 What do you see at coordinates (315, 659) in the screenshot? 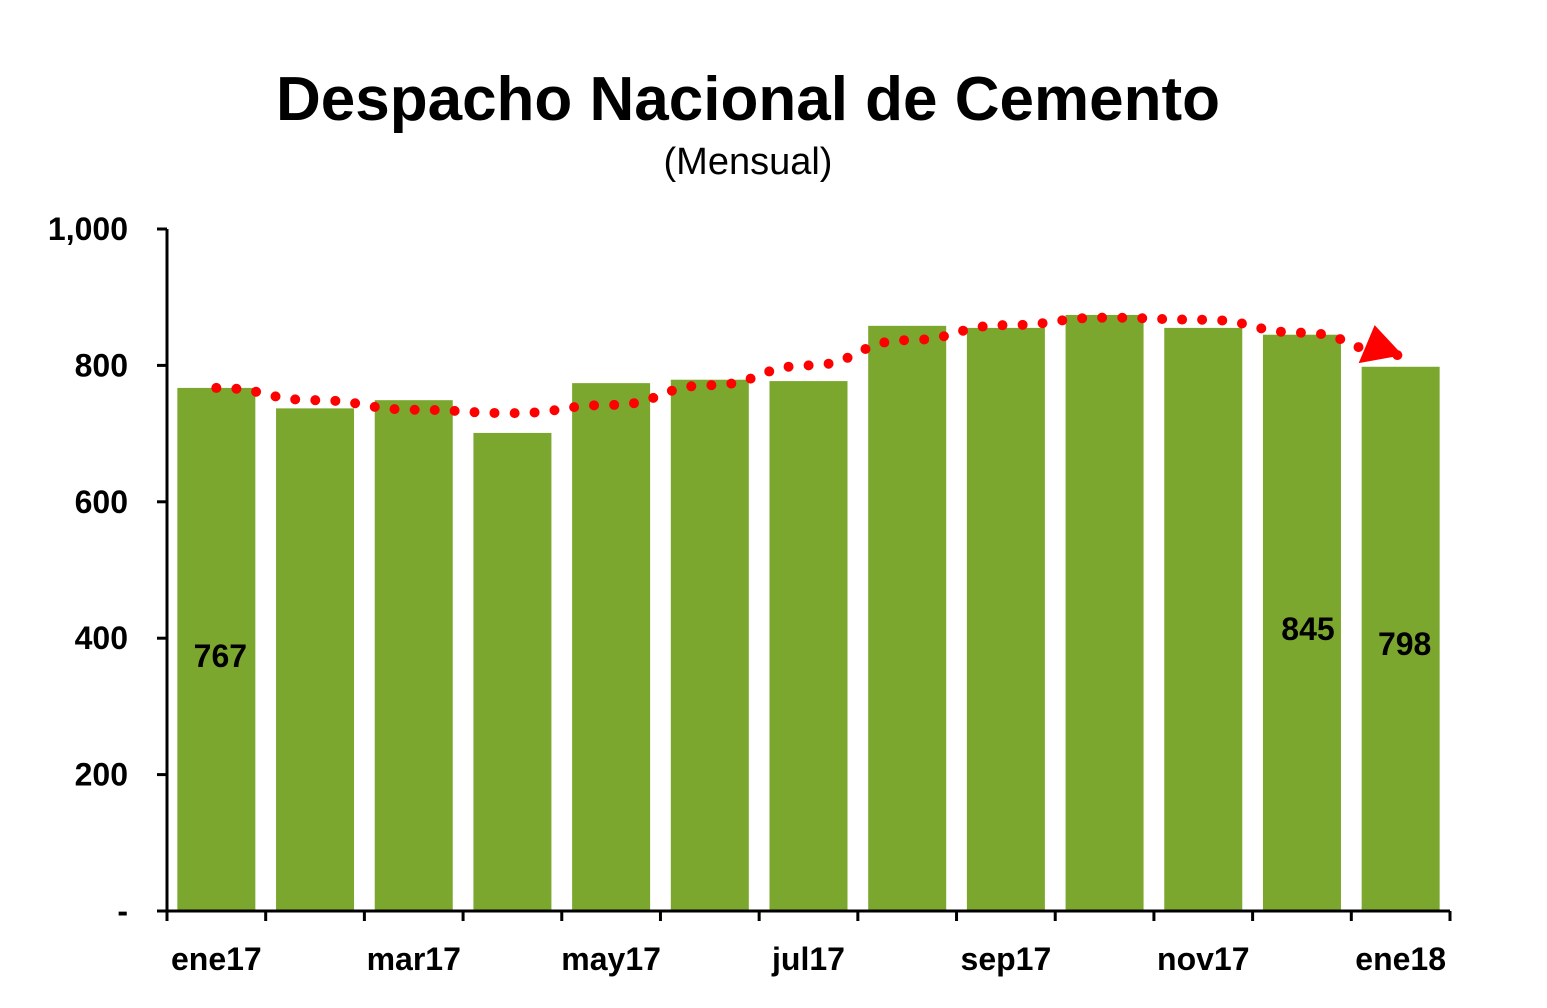
I see `bar-feb17` at bounding box center [315, 659].